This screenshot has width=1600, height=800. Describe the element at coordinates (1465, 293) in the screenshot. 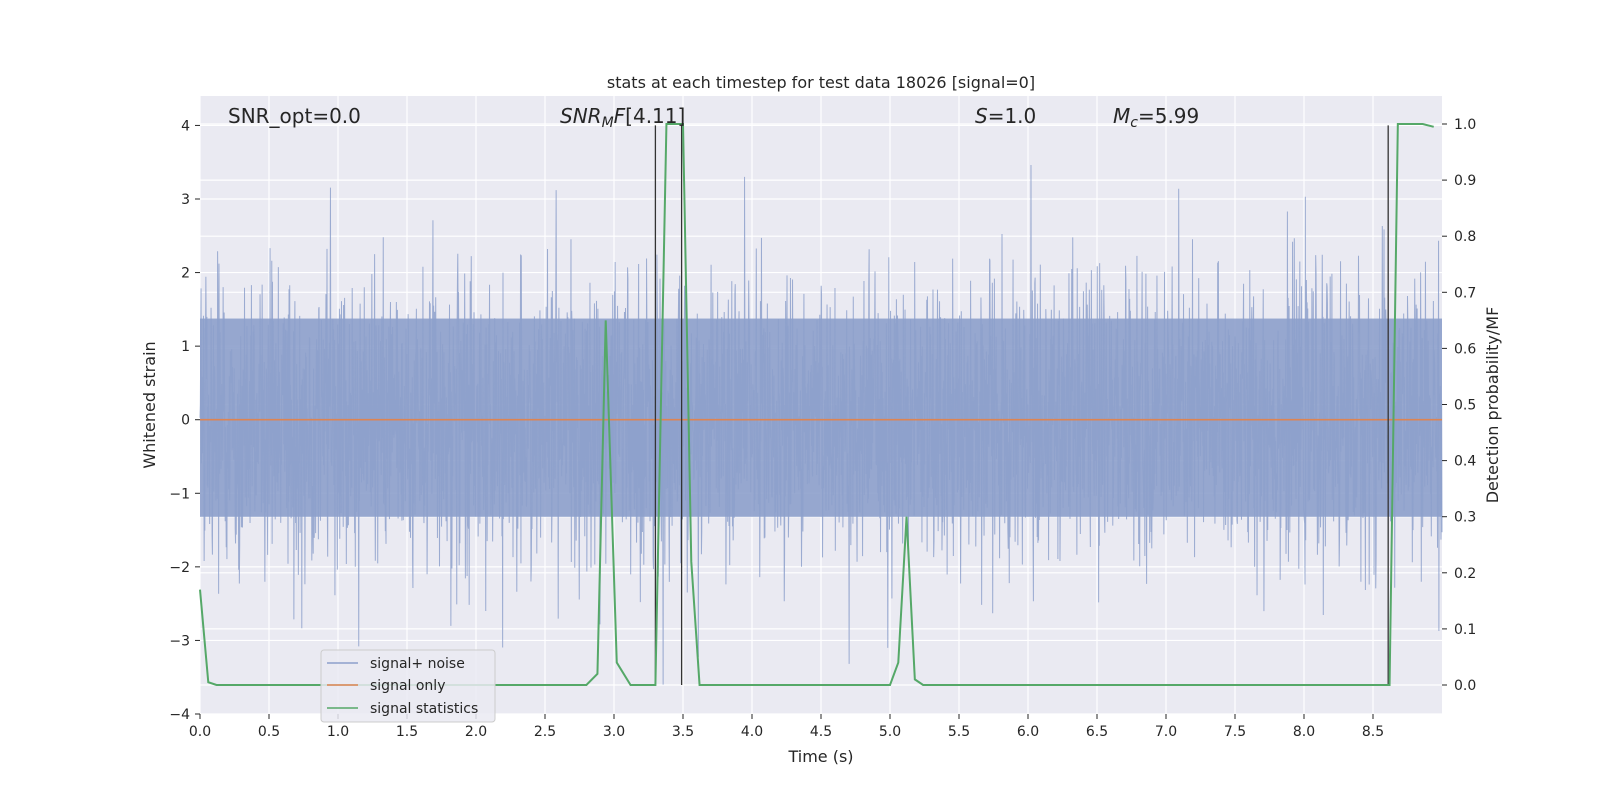

I see `y-right-tick-label: 0.7` at that location.